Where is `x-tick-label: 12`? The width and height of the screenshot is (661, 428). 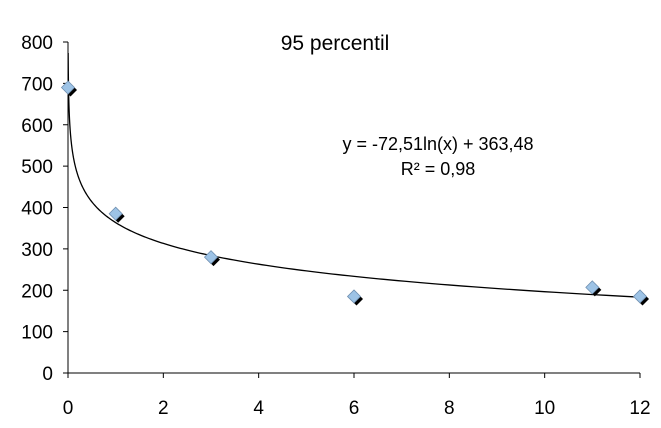 x-tick-label: 12 is located at coordinates (639, 408).